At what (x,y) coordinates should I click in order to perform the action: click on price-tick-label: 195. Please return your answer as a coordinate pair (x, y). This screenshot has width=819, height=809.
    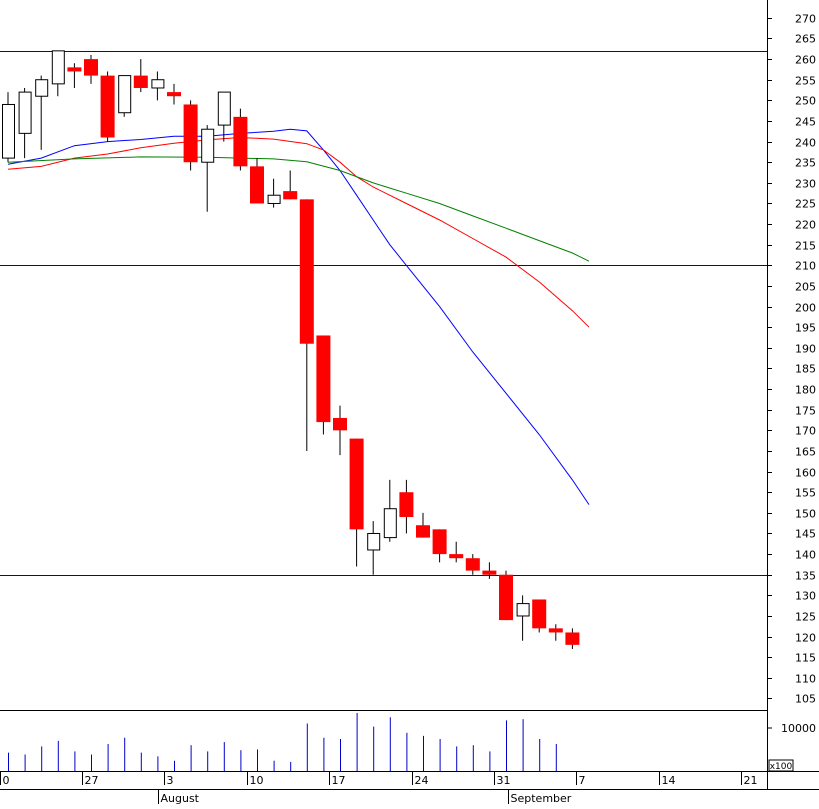
    Looking at the image, I should click on (805, 328).